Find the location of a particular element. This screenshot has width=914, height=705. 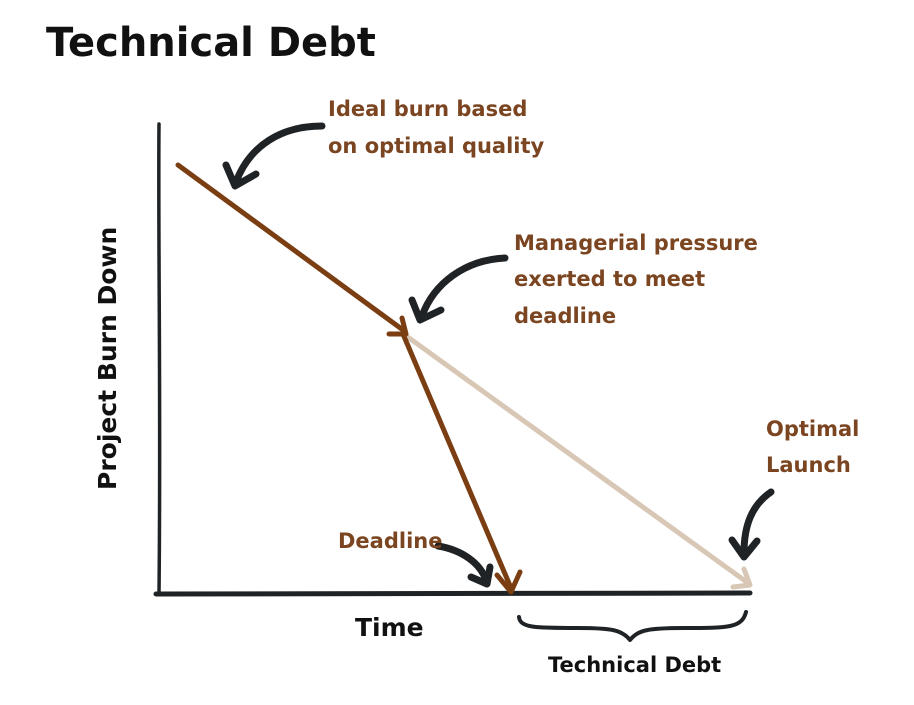

ideal-burn-arrowhead is located at coordinates (397, 326).